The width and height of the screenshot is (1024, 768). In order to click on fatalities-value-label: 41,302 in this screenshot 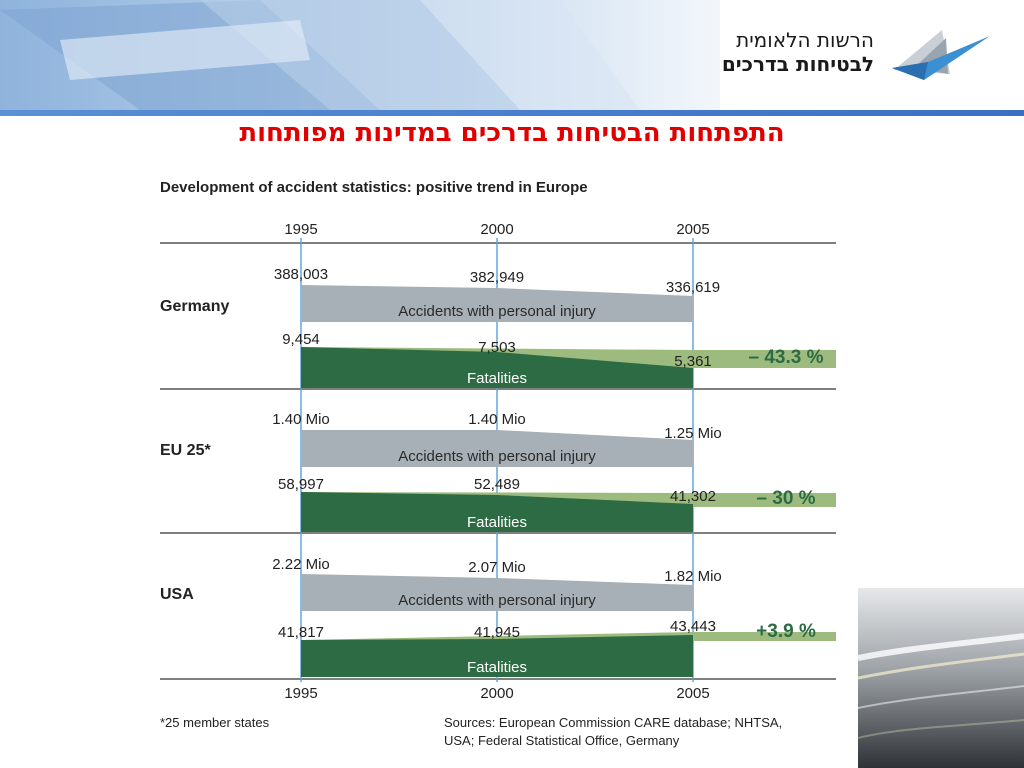, I will do `click(693, 496)`.